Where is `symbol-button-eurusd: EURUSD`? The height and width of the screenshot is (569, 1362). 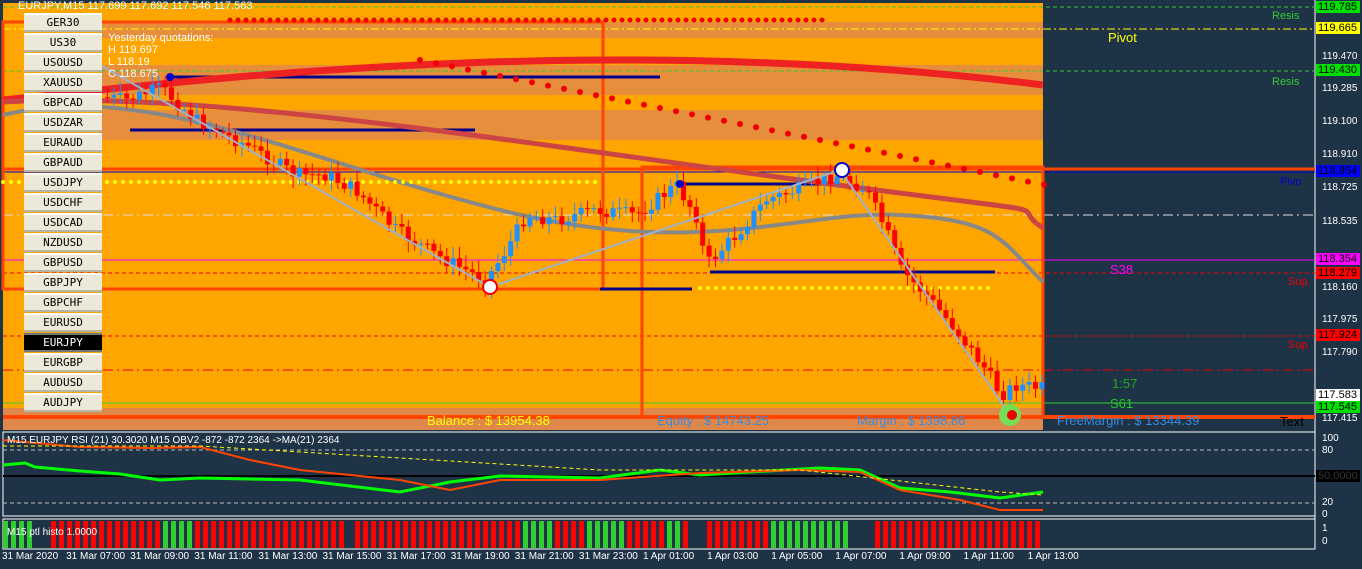
symbol-button-eurusd: EURUSD is located at coordinates (63, 322).